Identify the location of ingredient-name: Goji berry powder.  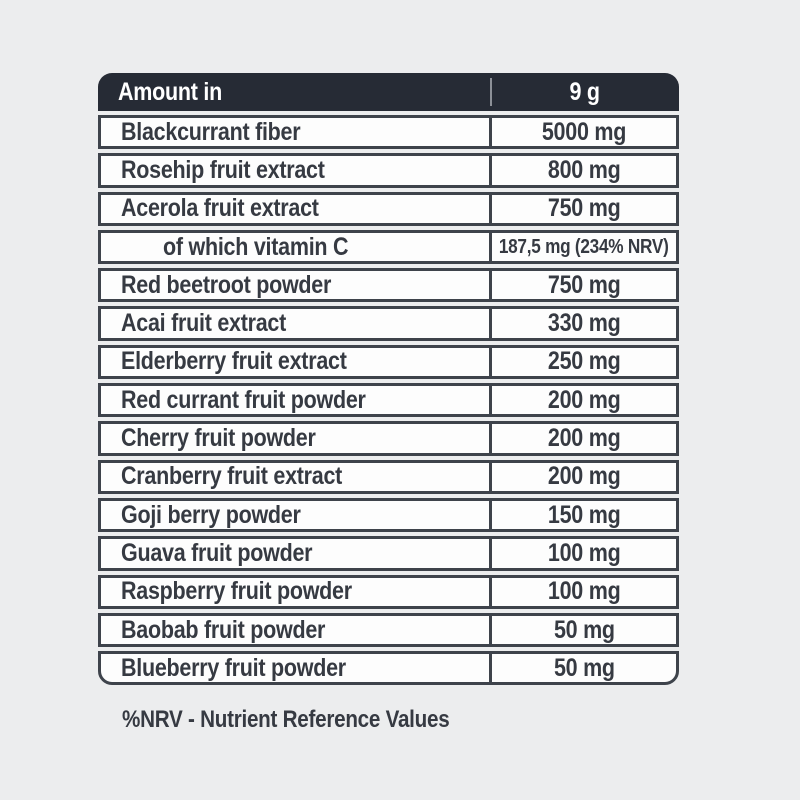
(211, 514).